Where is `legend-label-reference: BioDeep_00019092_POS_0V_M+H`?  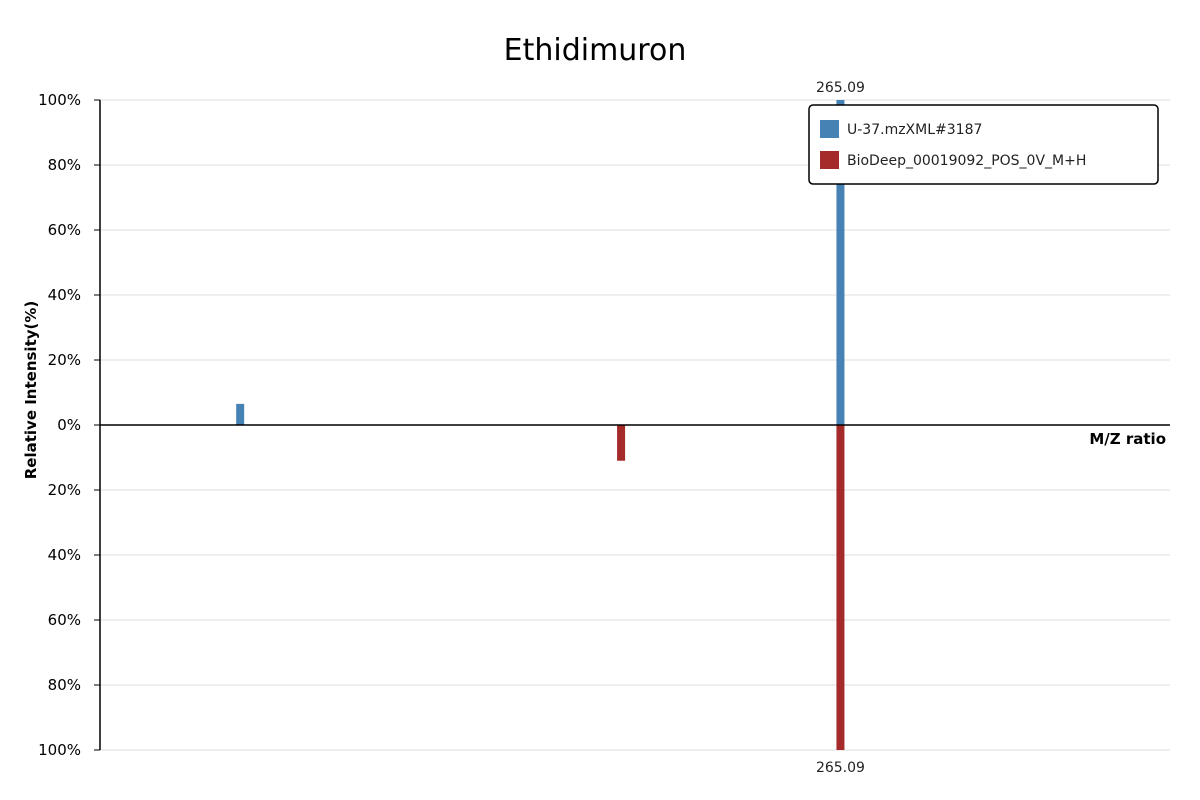
legend-label-reference: BioDeep_00019092_POS_0V_M+H is located at coordinates (966, 161).